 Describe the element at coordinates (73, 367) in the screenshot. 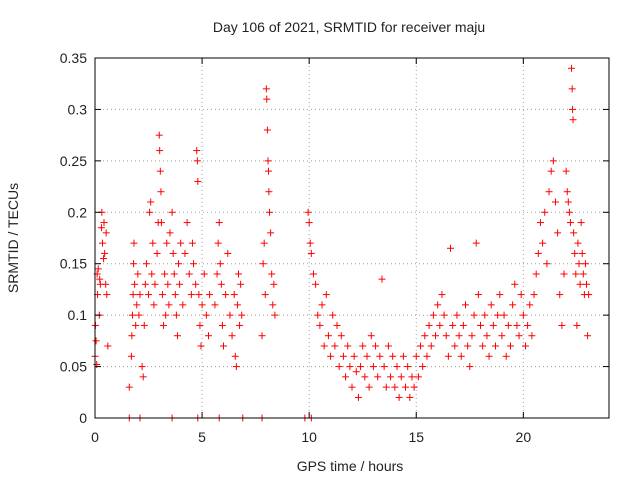

I see `y-tick-label: 0.05` at that location.